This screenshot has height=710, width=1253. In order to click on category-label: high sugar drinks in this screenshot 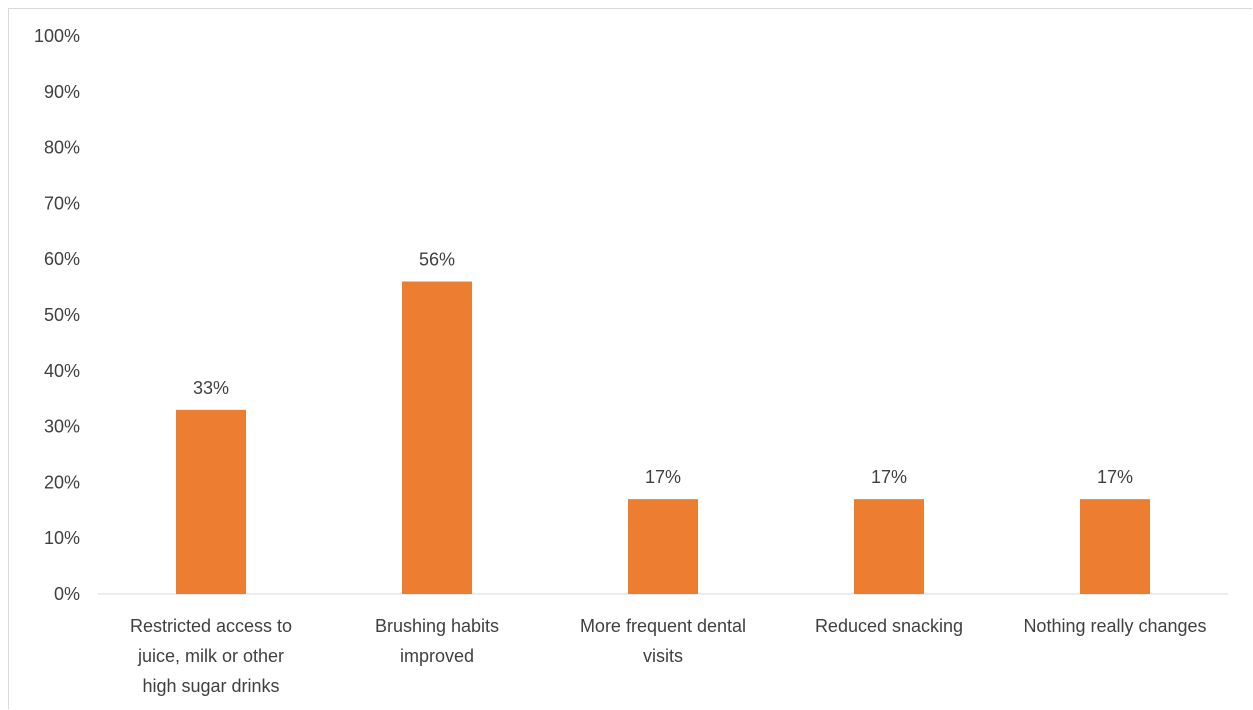, I will do `click(210, 686)`.